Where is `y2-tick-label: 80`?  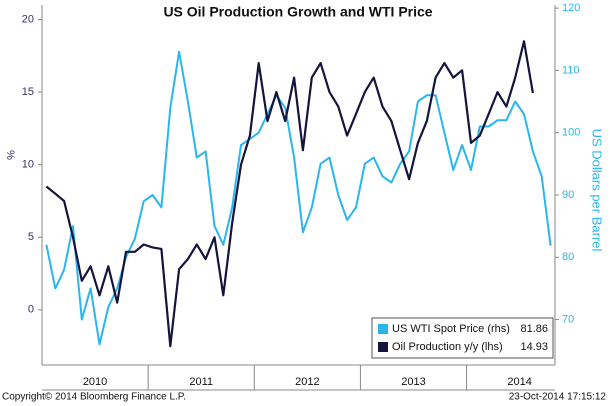
y2-tick-label: 80 is located at coordinates (568, 257).